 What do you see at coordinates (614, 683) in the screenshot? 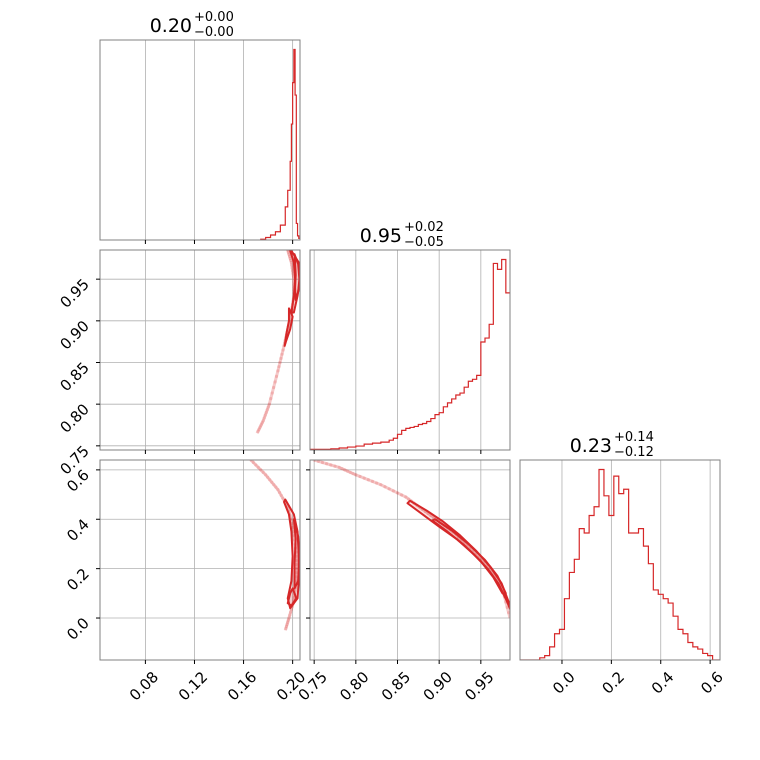
I see `x-tick-label: 0.2` at bounding box center [614, 683].